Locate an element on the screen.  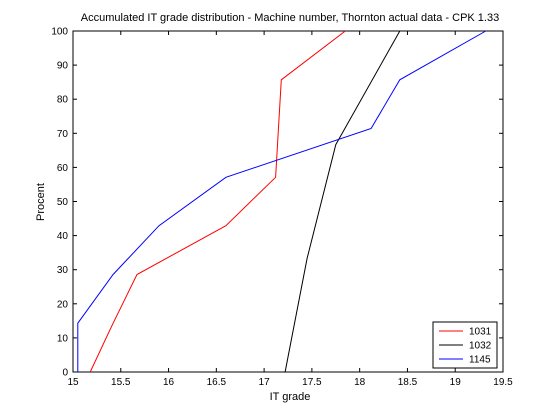
y-tick-label: 60 is located at coordinates (63, 168).